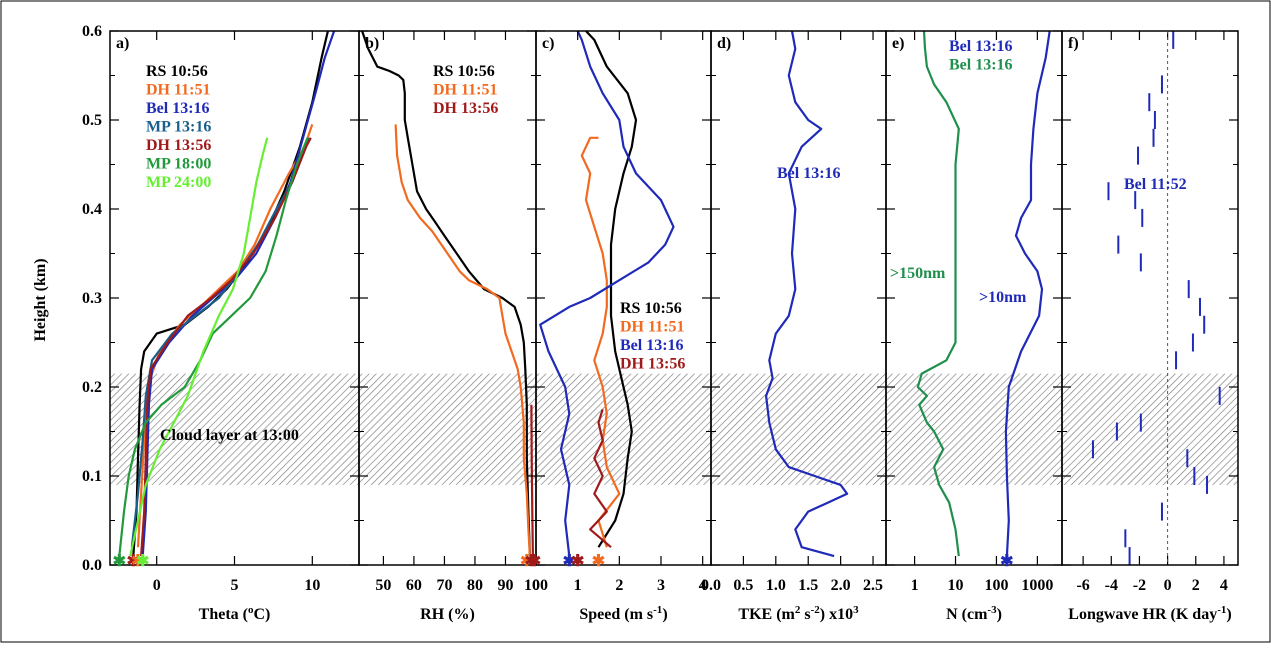 The image size is (1271, 648). What do you see at coordinates (92, 565) in the screenshot?
I see `y-tick-label: 0.0` at bounding box center [92, 565].